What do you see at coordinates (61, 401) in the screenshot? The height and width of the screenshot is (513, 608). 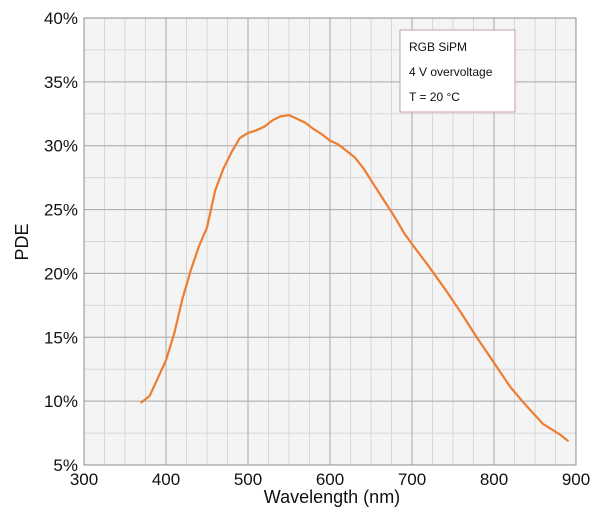 I see `y-tick-label: 10%` at bounding box center [61, 401].